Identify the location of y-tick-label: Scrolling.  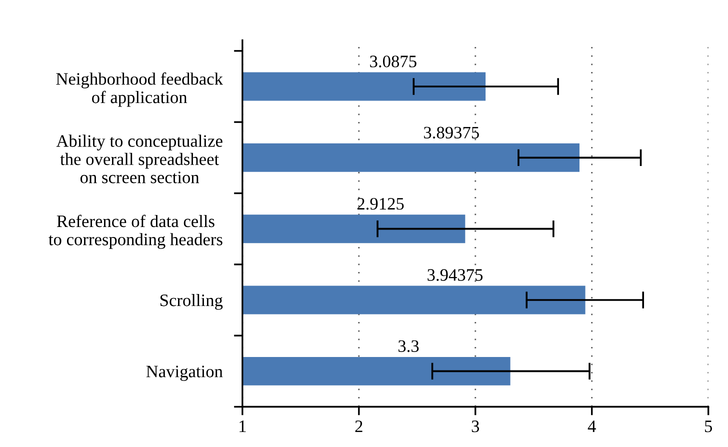
(191, 302).